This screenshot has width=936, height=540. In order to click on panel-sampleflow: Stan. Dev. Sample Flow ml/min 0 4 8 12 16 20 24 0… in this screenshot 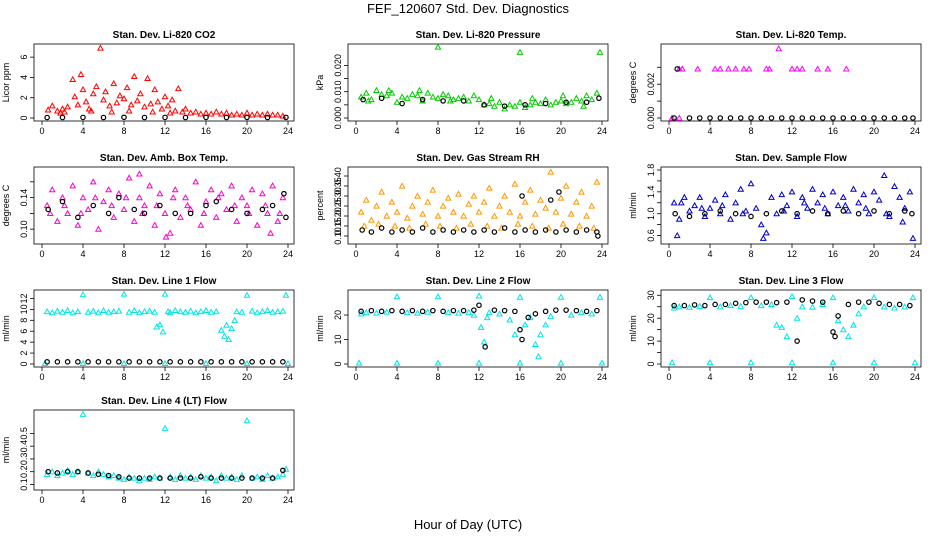, I will do `click(775, 206)`.